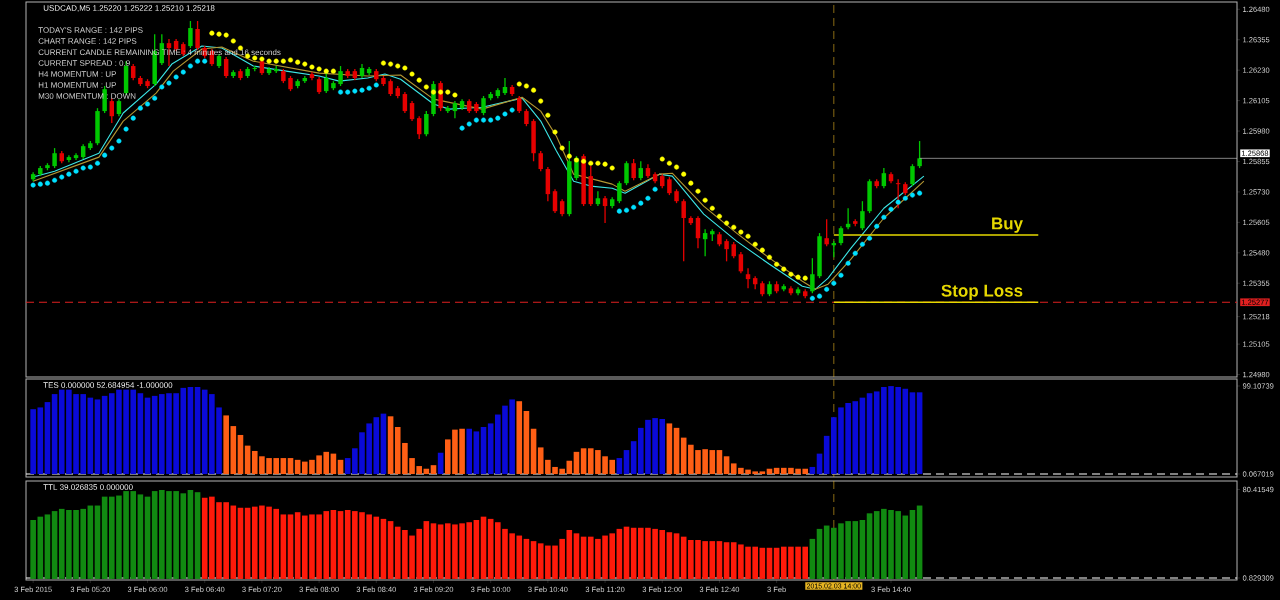  What do you see at coordinates (108, 385) in the screenshot?
I see `chart-title: TES 0.000000 52.684954 -1.000000` at bounding box center [108, 385].